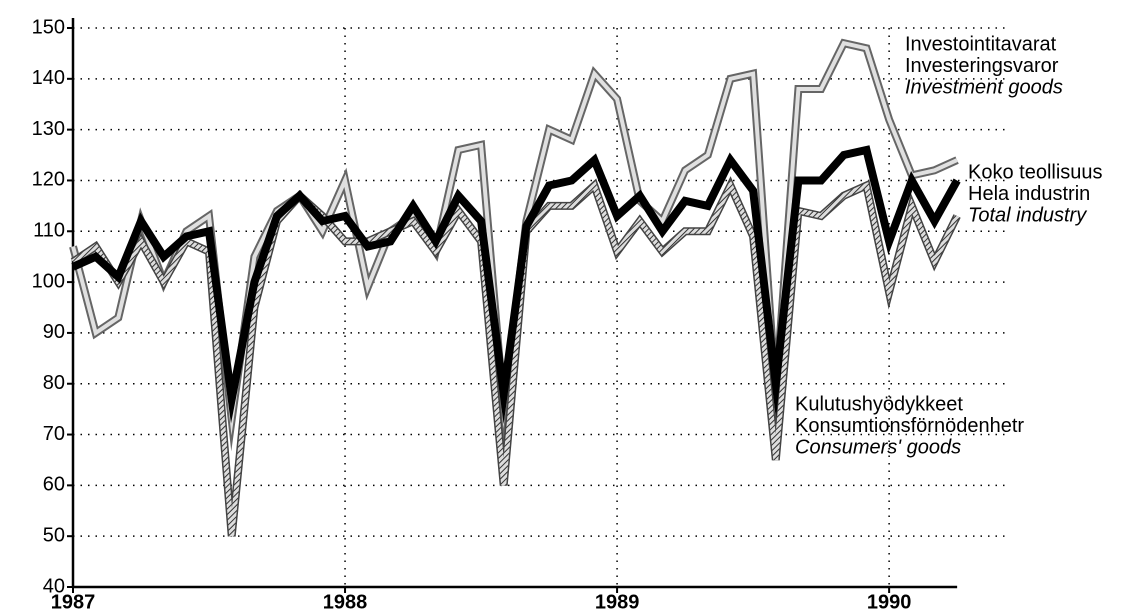  What do you see at coordinates (54, 586) in the screenshot?
I see `y-tick-label: 40` at bounding box center [54, 586].